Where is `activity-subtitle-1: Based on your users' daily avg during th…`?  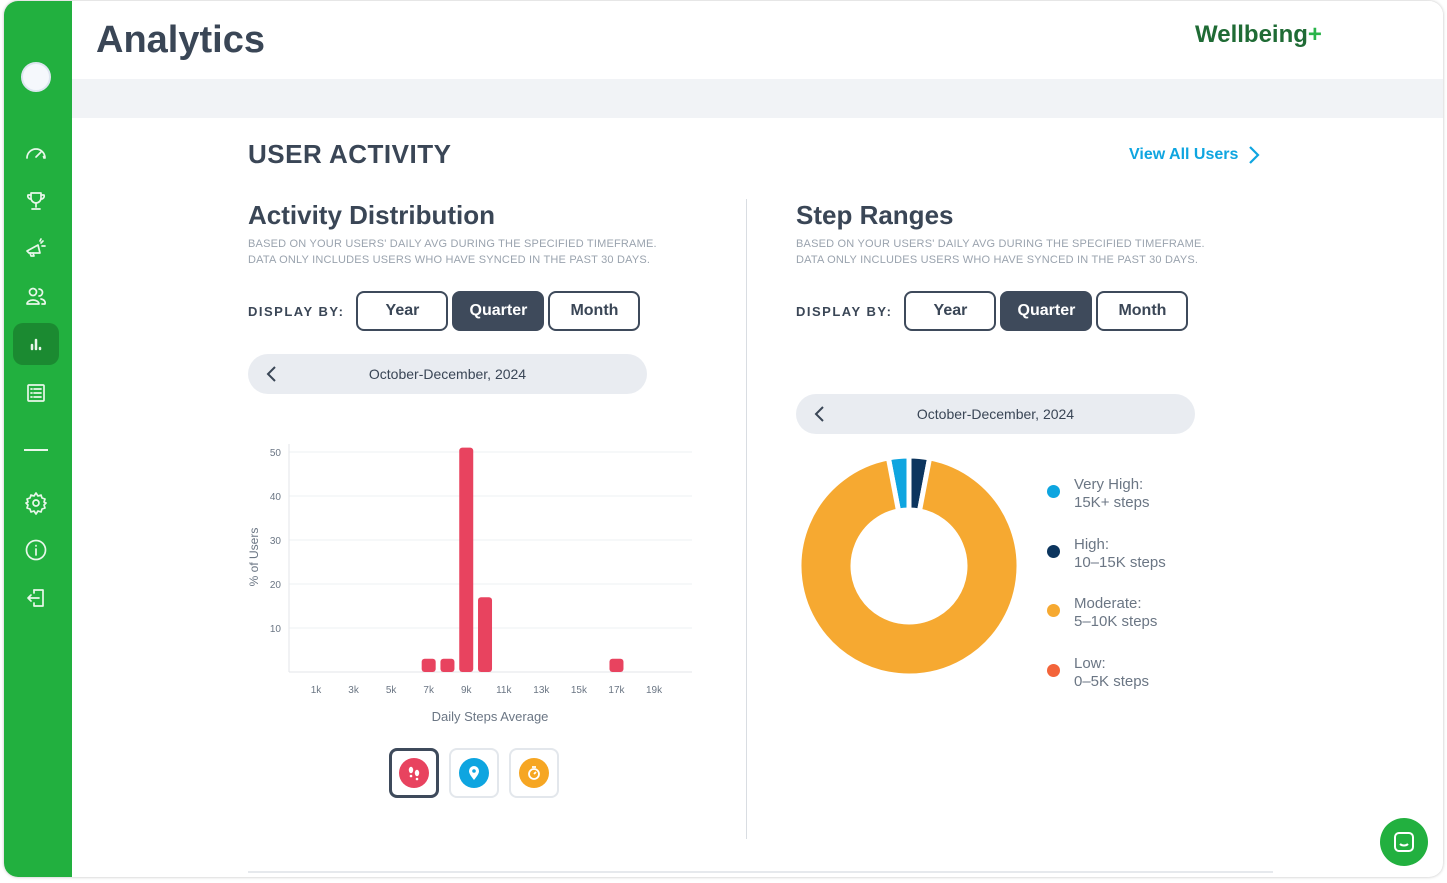 activity-subtitle-1: Based on your users' daily avg during th… is located at coordinates (452, 244).